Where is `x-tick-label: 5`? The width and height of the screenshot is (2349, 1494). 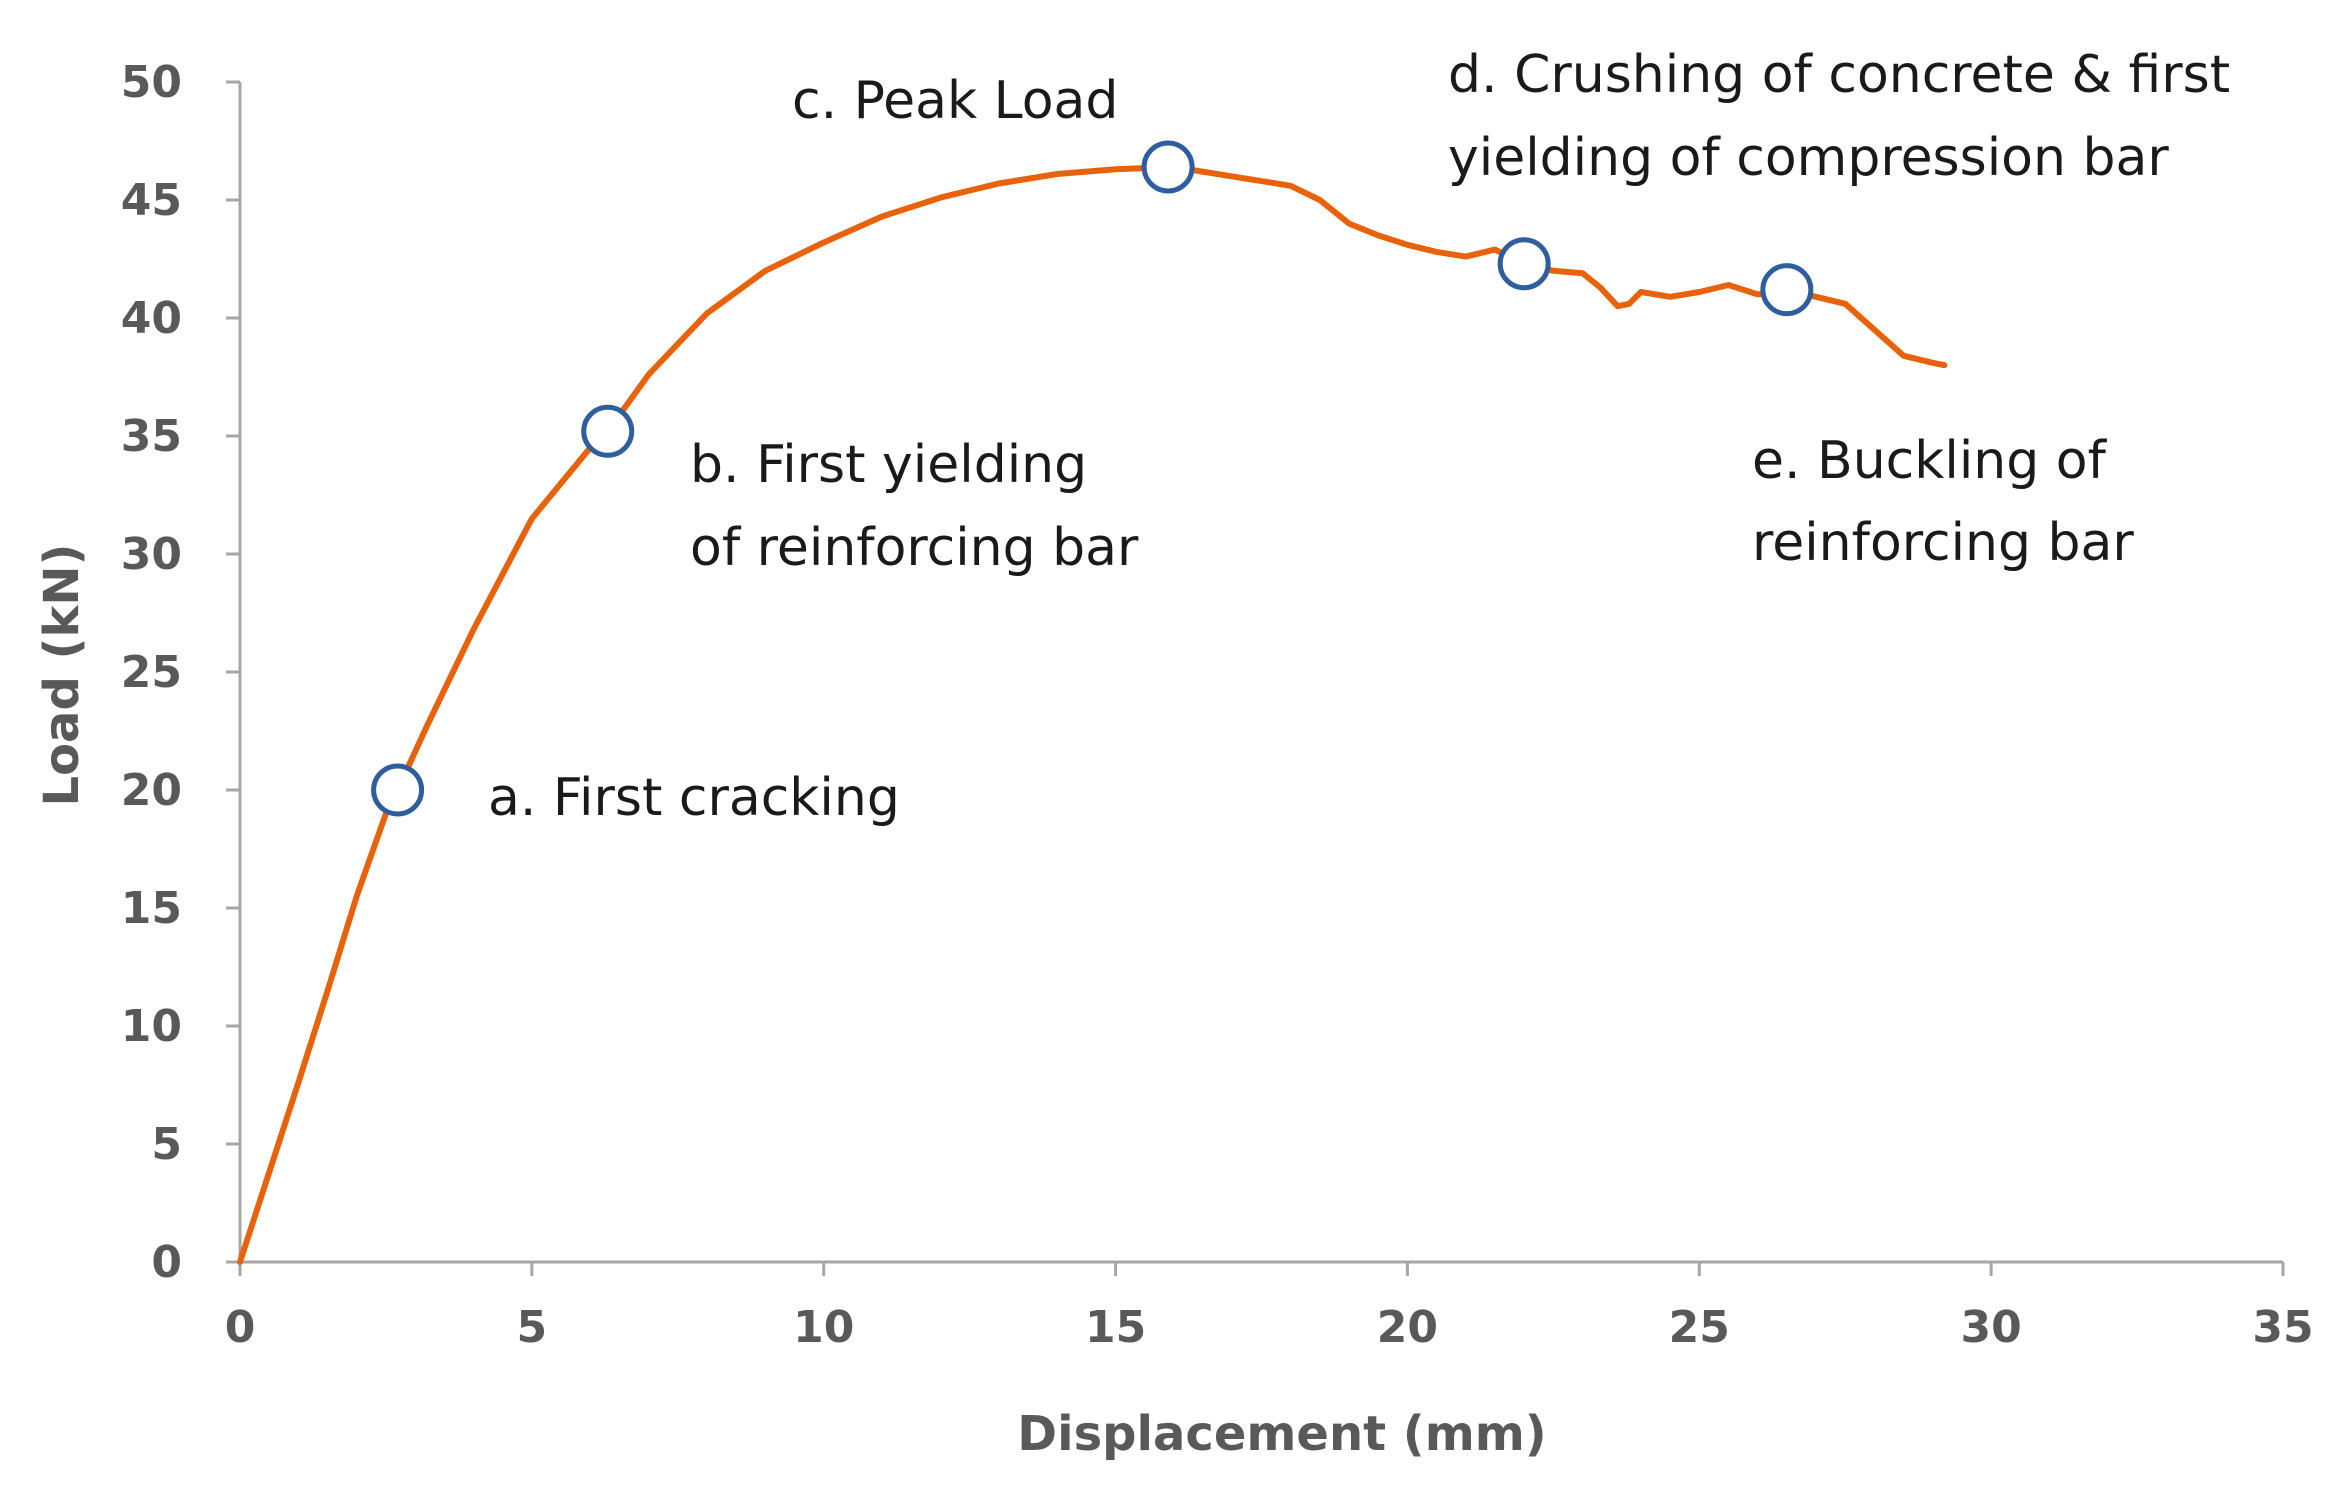
x-tick-label: 5 is located at coordinates (532, 1327).